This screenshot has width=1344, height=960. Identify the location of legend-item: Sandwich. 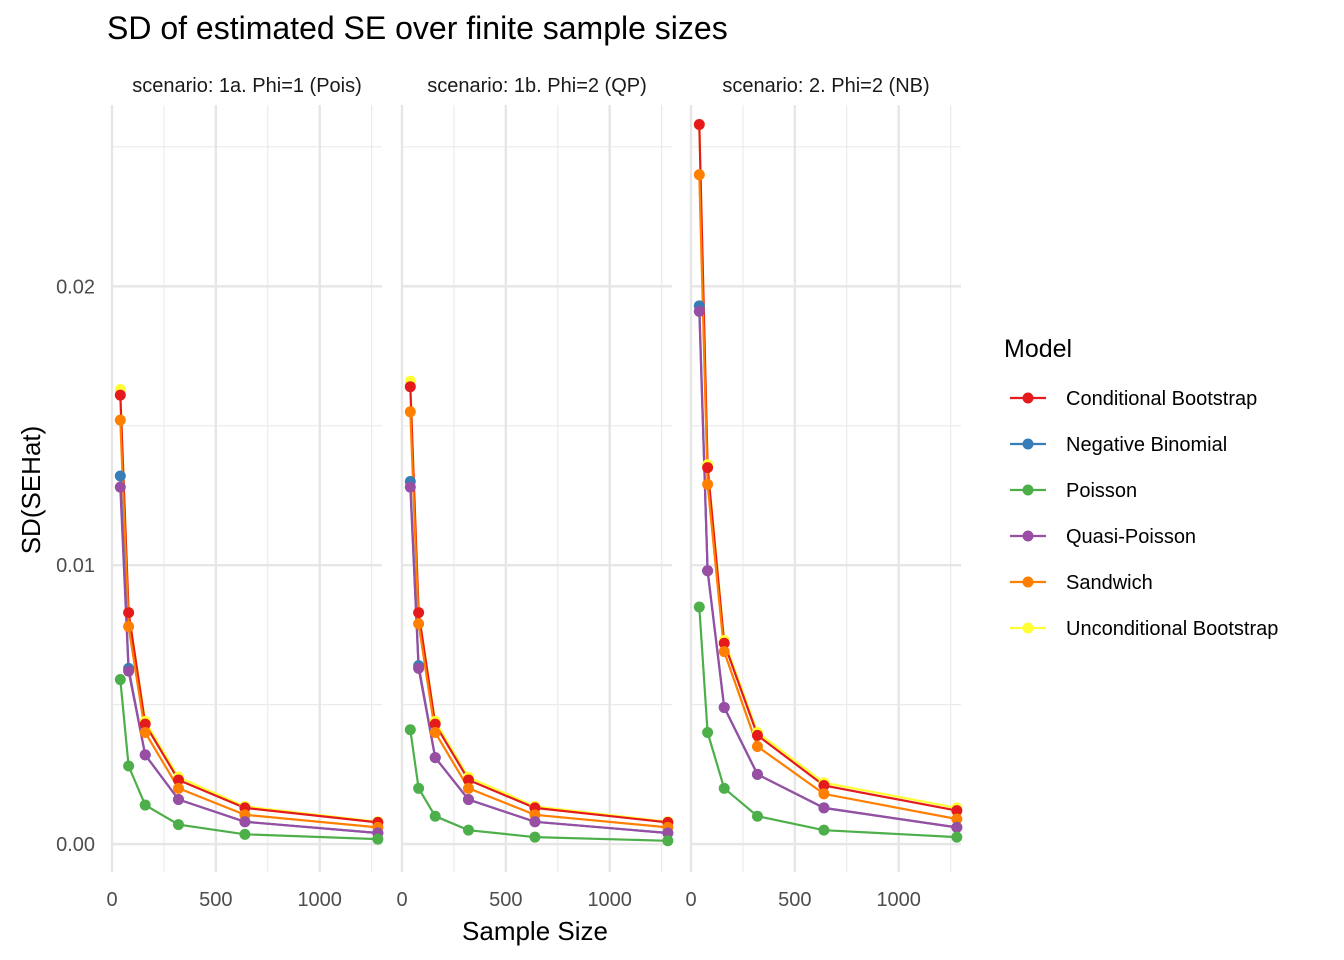
(1081, 583).